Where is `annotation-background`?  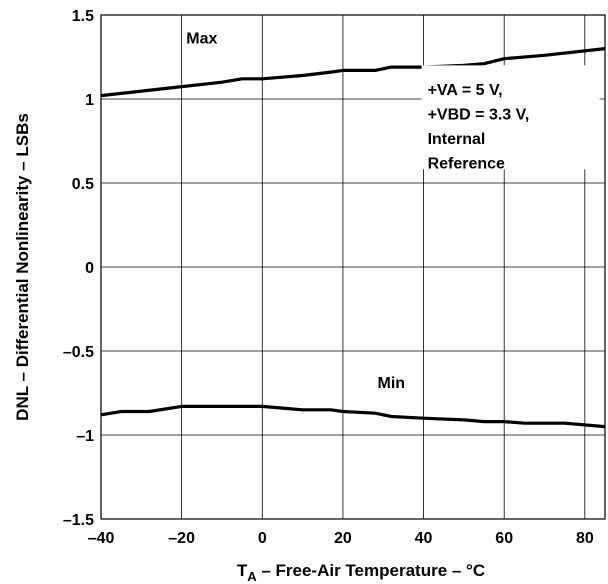 annotation-background is located at coordinates (510, 117).